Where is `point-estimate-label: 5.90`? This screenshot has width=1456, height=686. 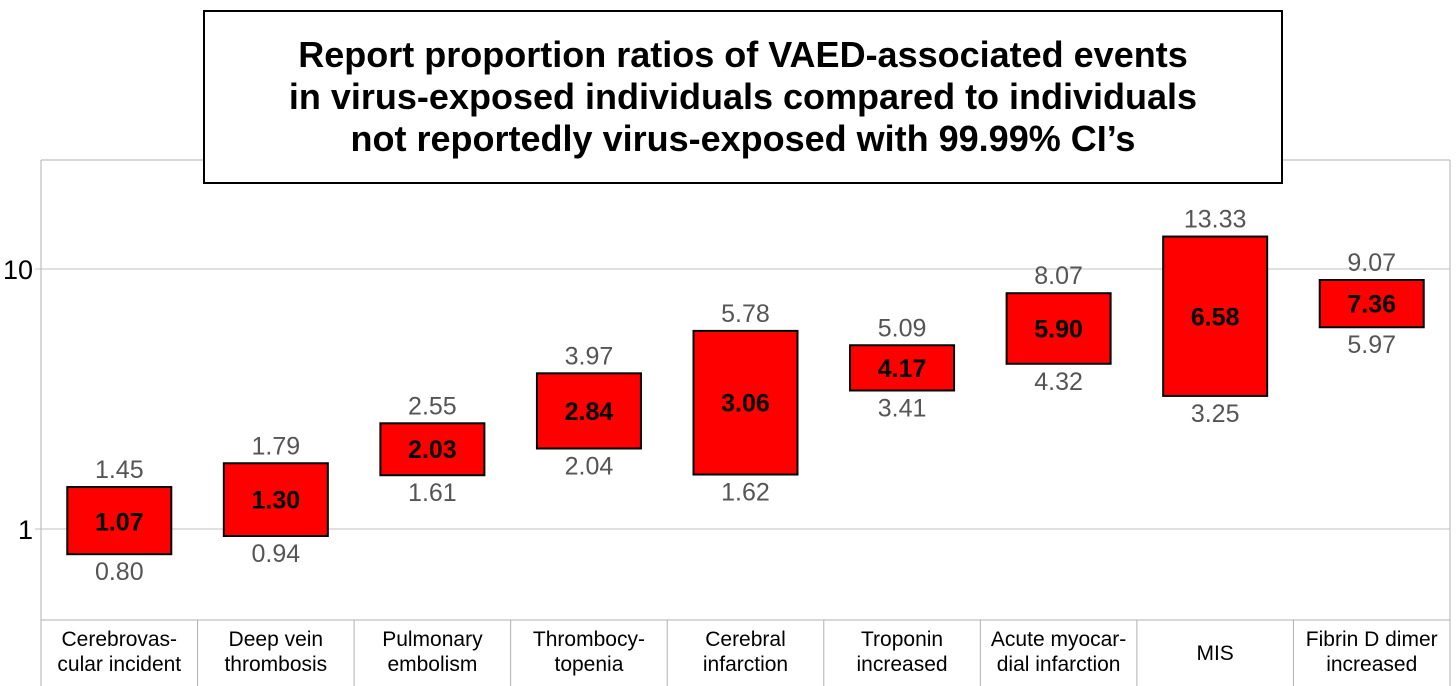
point-estimate-label: 5.90 is located at coordinates (1058, 330).